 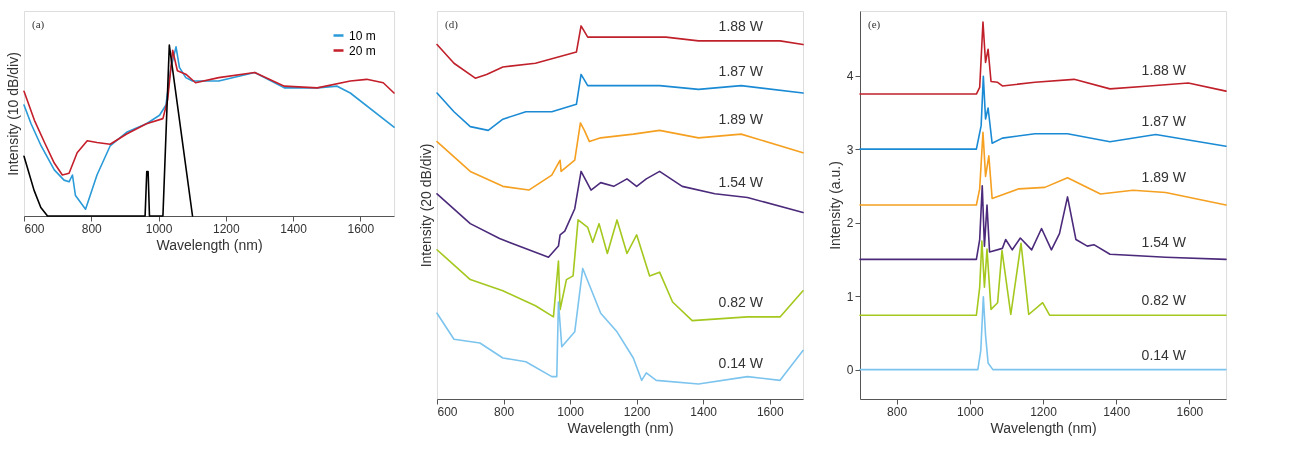 I want to click on legend-label: 10 m, so click(x=362, y=35).